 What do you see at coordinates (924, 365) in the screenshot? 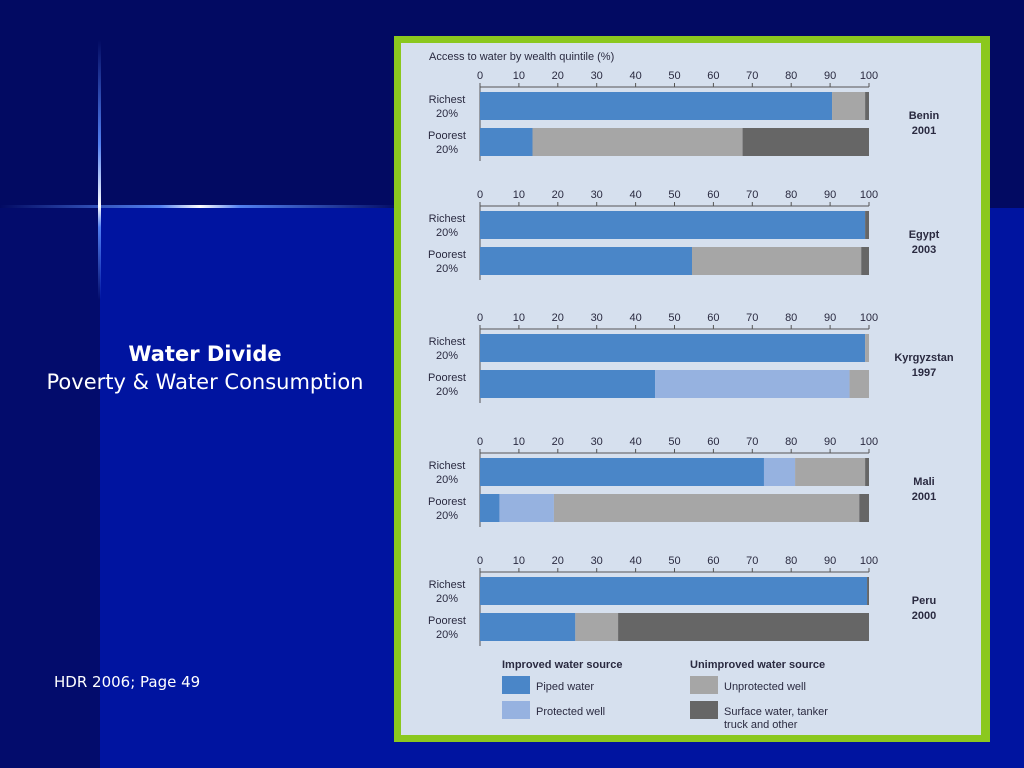
I see `country-label: Kyrgyzstan 1997` at bounding box center [924, 365].